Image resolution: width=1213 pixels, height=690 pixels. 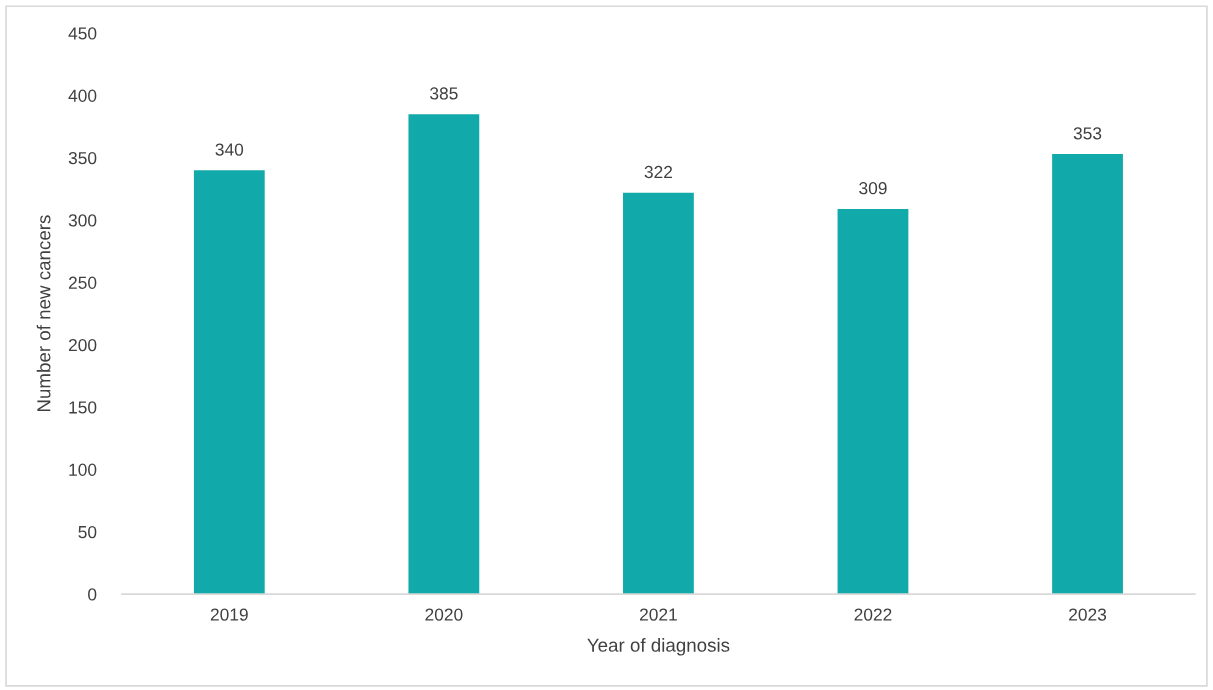 What do you see at coordinates (1087, 133) in the screenshot?
I see `data-label: 353` at bounding box center [1087, 133].